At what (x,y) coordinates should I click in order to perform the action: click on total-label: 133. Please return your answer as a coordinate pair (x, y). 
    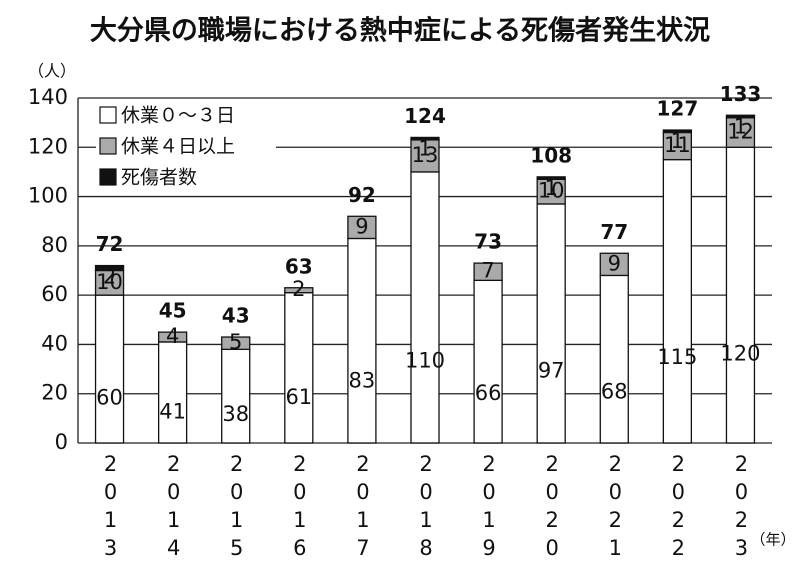
    Looking at the image, I should click on (741, 94).